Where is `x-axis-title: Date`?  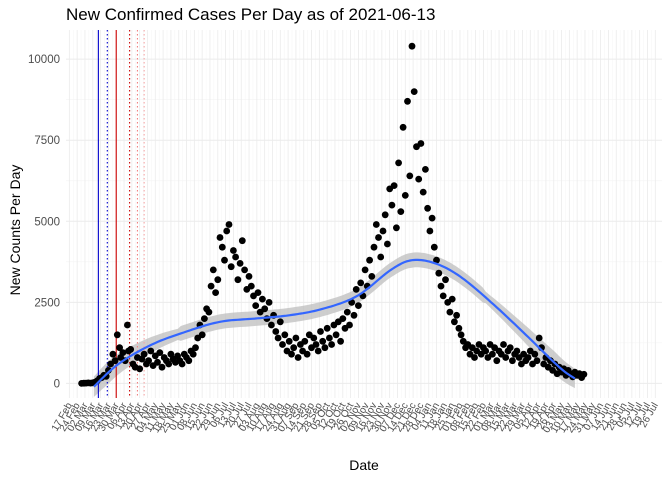
x-axis-title: Date is located at coordinates (364, 465).